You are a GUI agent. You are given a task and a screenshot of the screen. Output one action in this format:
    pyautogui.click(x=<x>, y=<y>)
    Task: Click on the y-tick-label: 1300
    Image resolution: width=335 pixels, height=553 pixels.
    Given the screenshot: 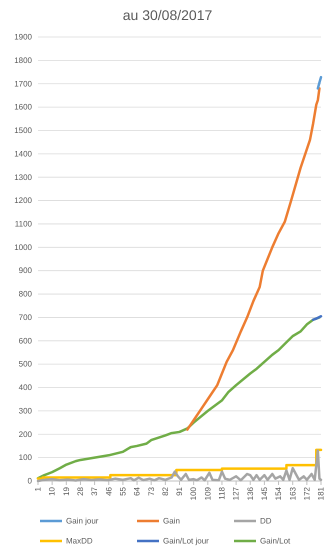 What is the action you would take?
    pyautogui.click(x=23, y=177)
    